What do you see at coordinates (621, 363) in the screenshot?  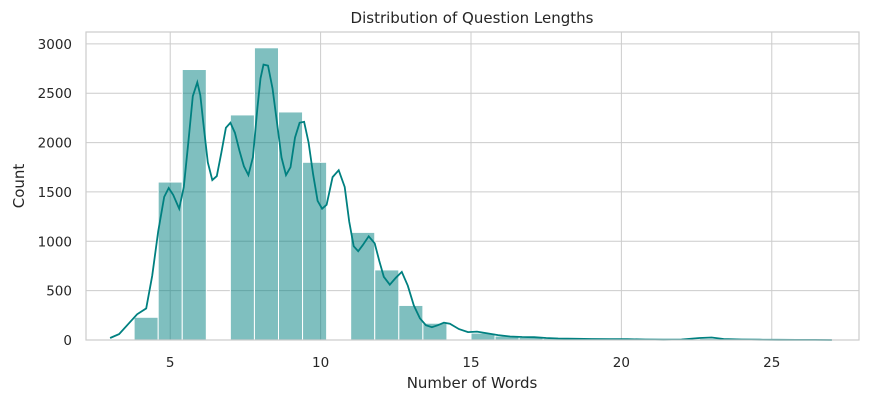 I see `x-tick-label: 20` at bounding box center [621, 363].